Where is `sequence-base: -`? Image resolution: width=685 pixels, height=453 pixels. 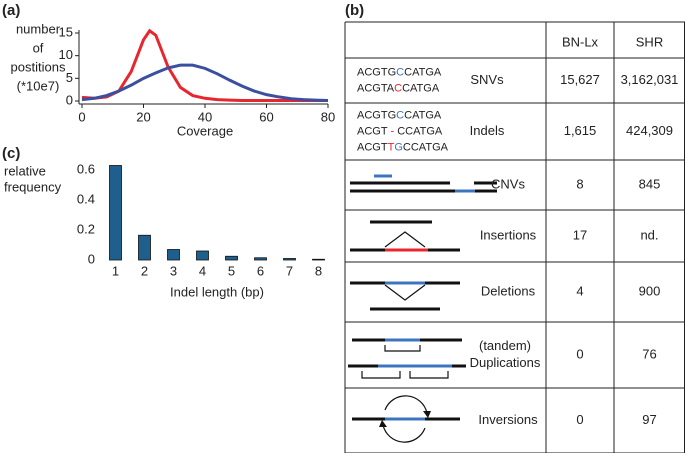
sequence-base: - is located at coordinates (392, 131).